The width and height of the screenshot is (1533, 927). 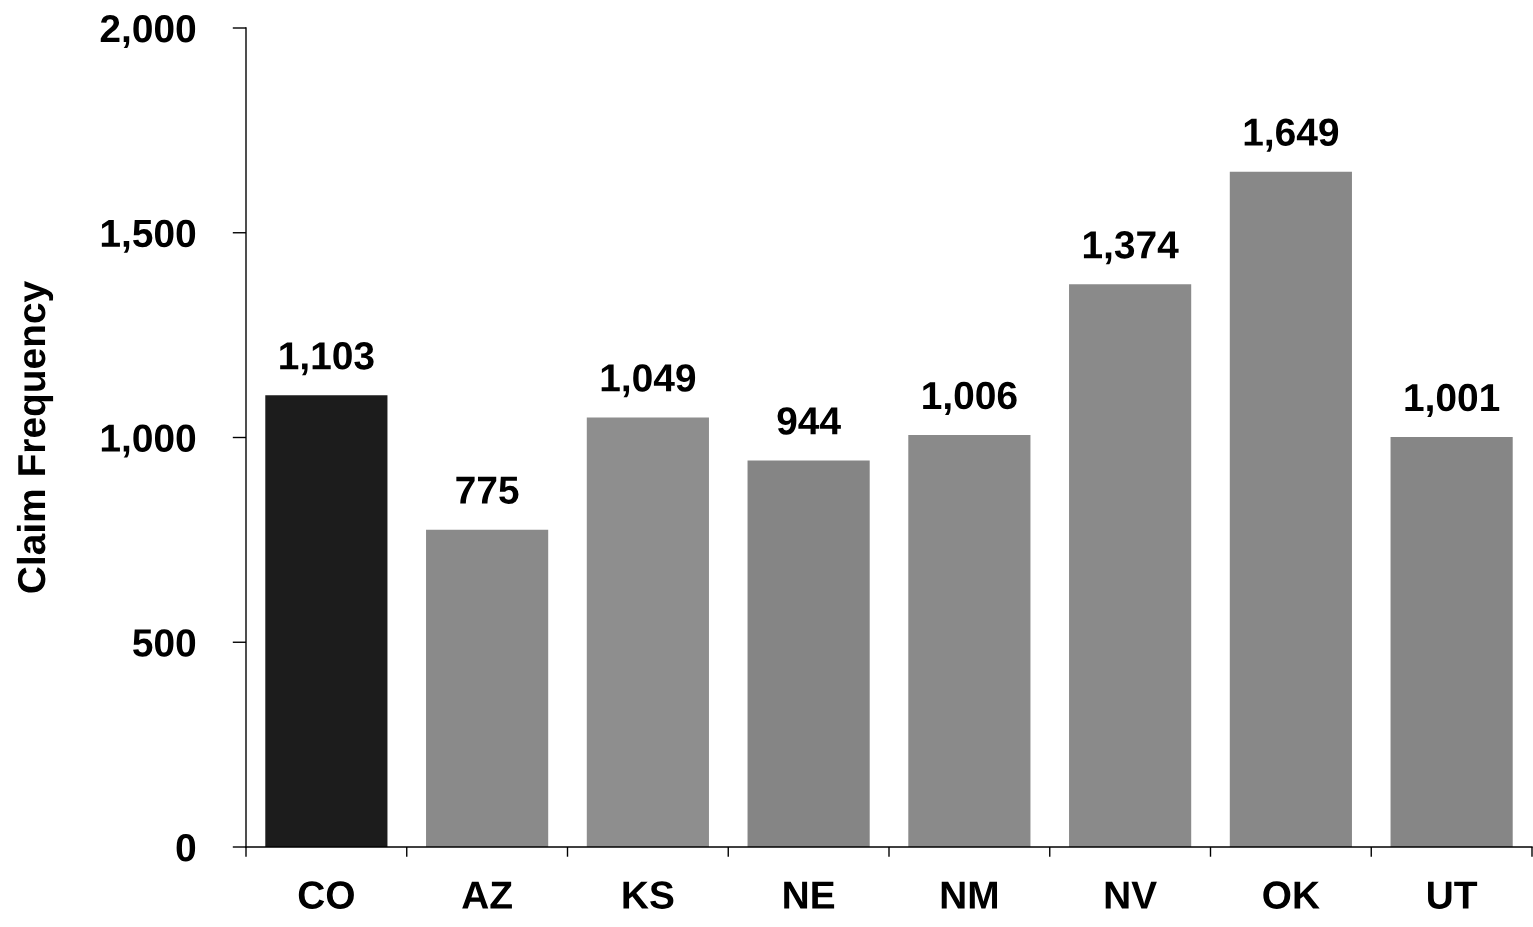 What do you see at coordinates (1291, 135) in the screenshot?
I see `data-label: 1,649` at bounding box center [1291, 135].